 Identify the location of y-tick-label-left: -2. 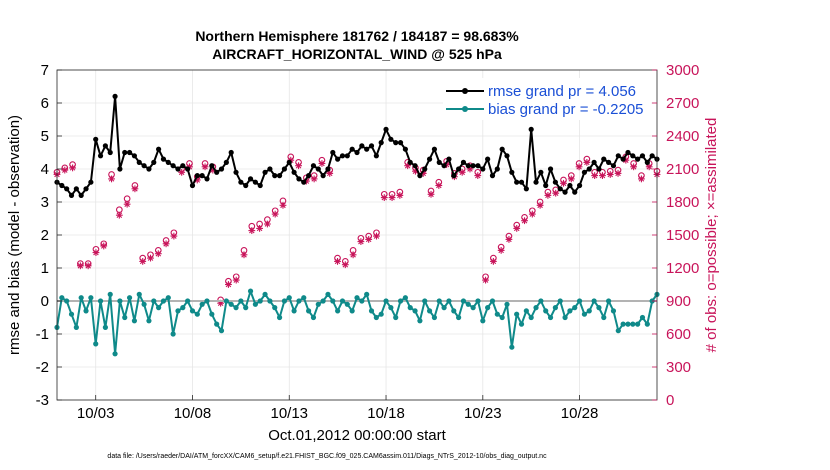
(42, 367).